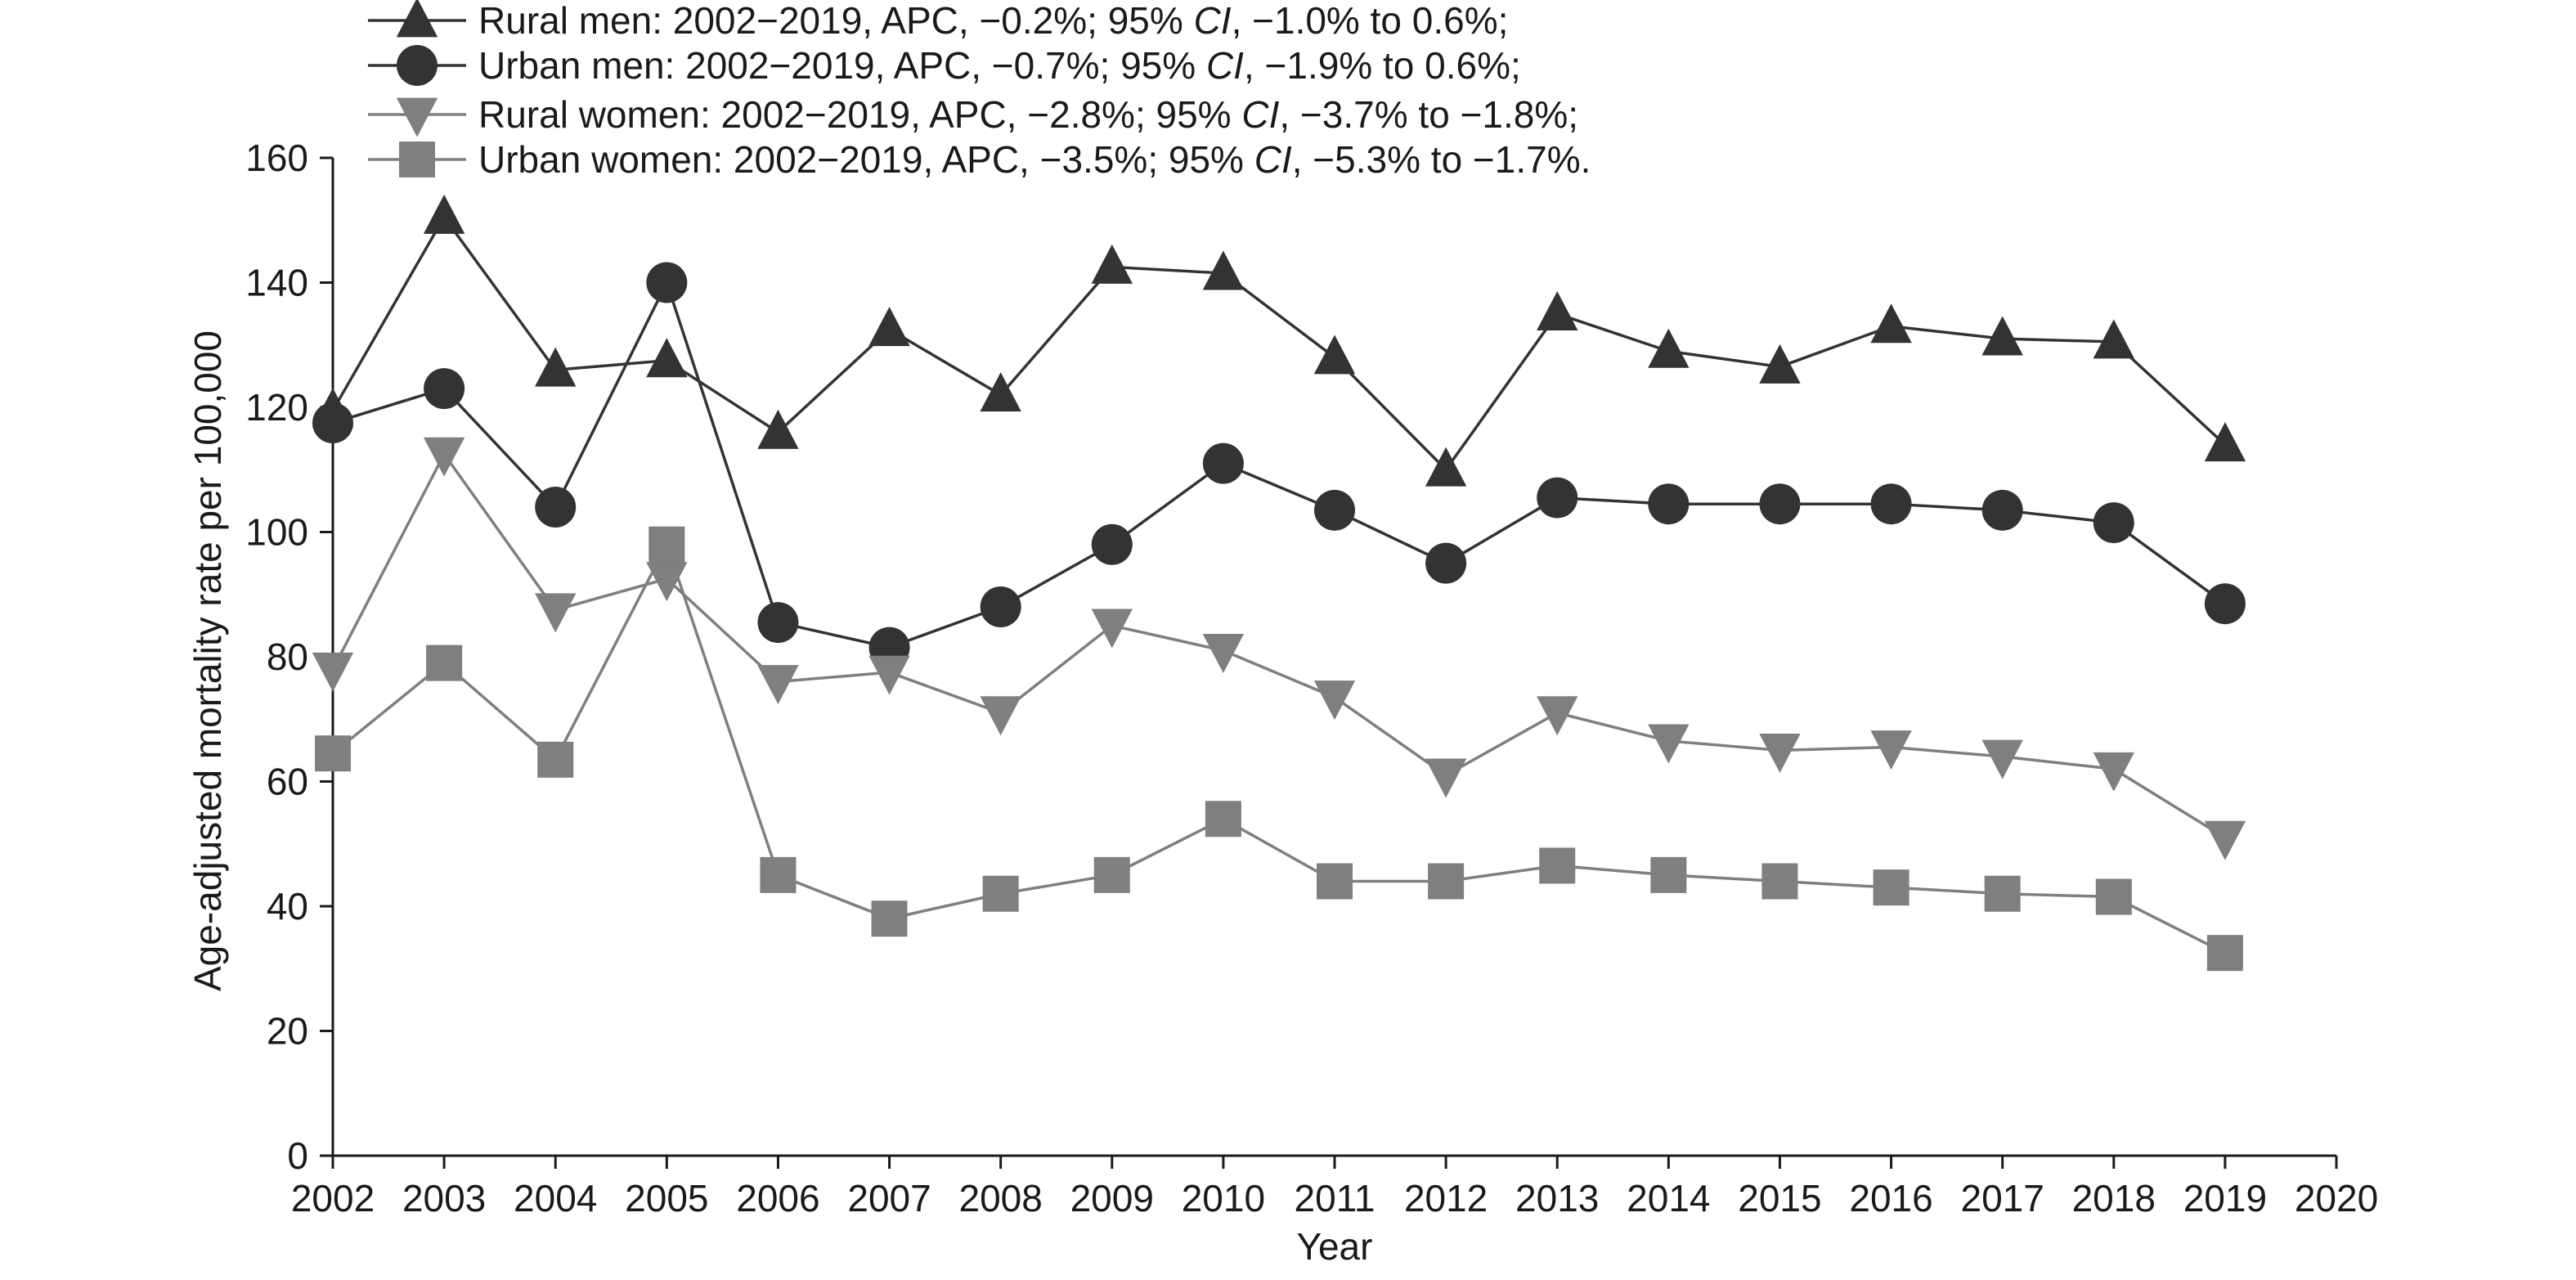 This screenshot has width=2576, height=1280. Describe the element at coordinates (889, 1198) in the screenshot. I see `x-tick-label: 2007` at that location.